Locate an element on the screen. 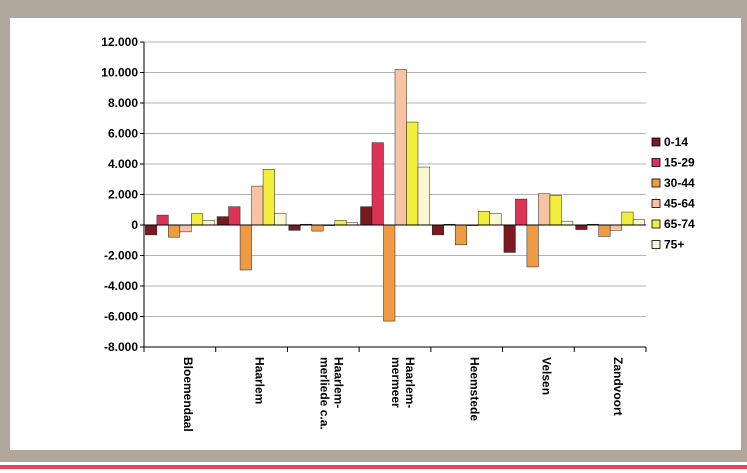 This screenshot has width=747, height=473. x-category-label: Velsen is located at coordinates (546, 376).